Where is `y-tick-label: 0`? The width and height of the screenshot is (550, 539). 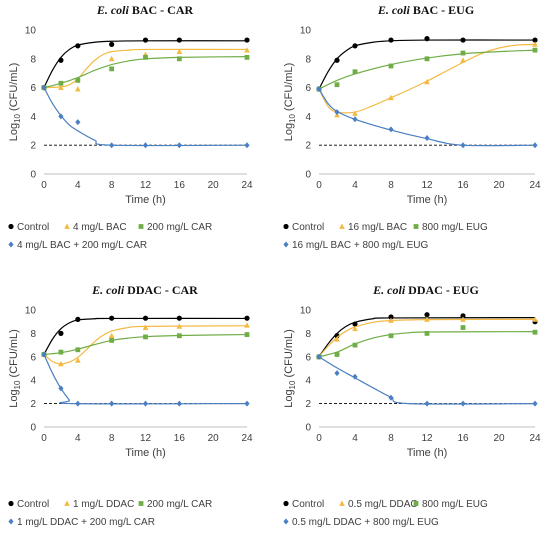 y-tick-label: 0 is located at coordinates (33, 175).